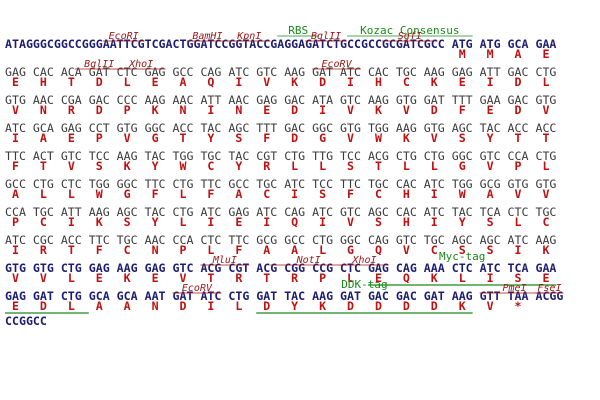  I want to click on codon: AGC, so click(378, 212).